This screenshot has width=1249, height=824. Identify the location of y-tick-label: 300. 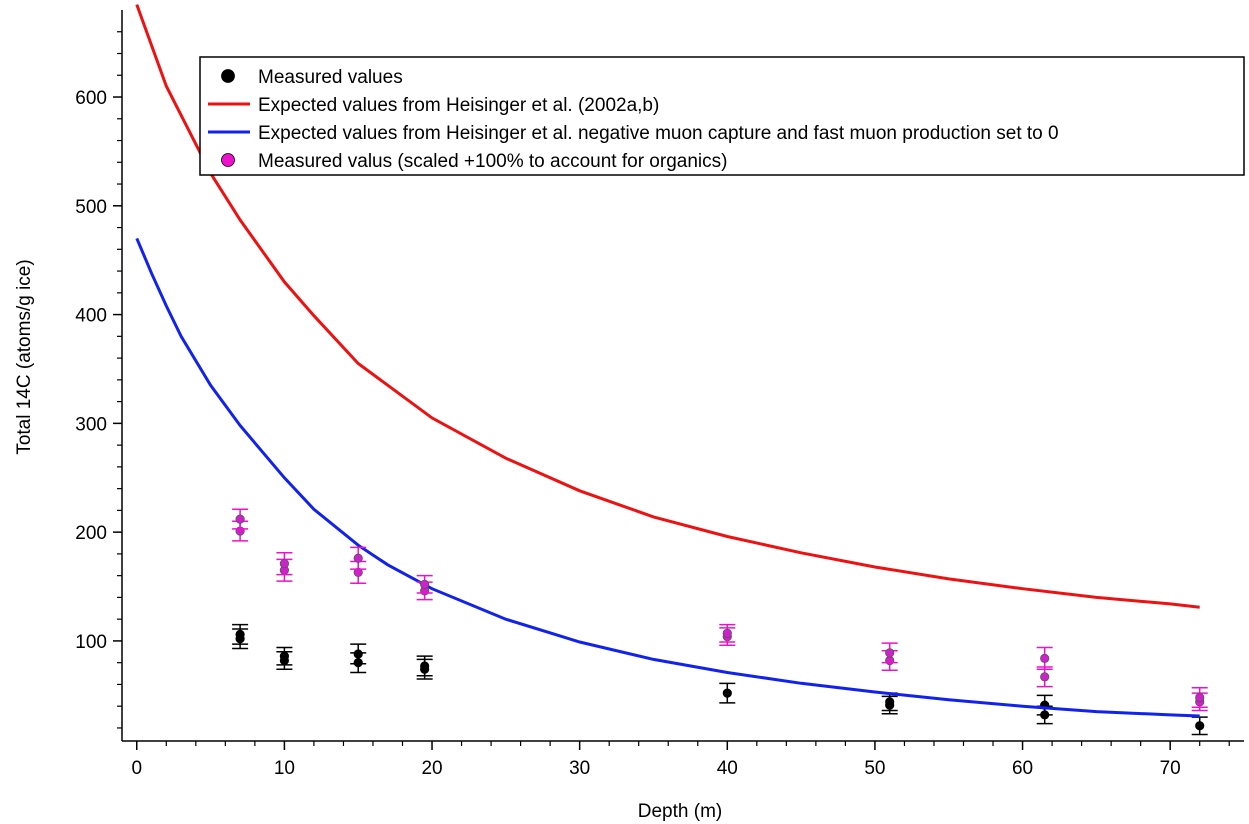
(91, 424).